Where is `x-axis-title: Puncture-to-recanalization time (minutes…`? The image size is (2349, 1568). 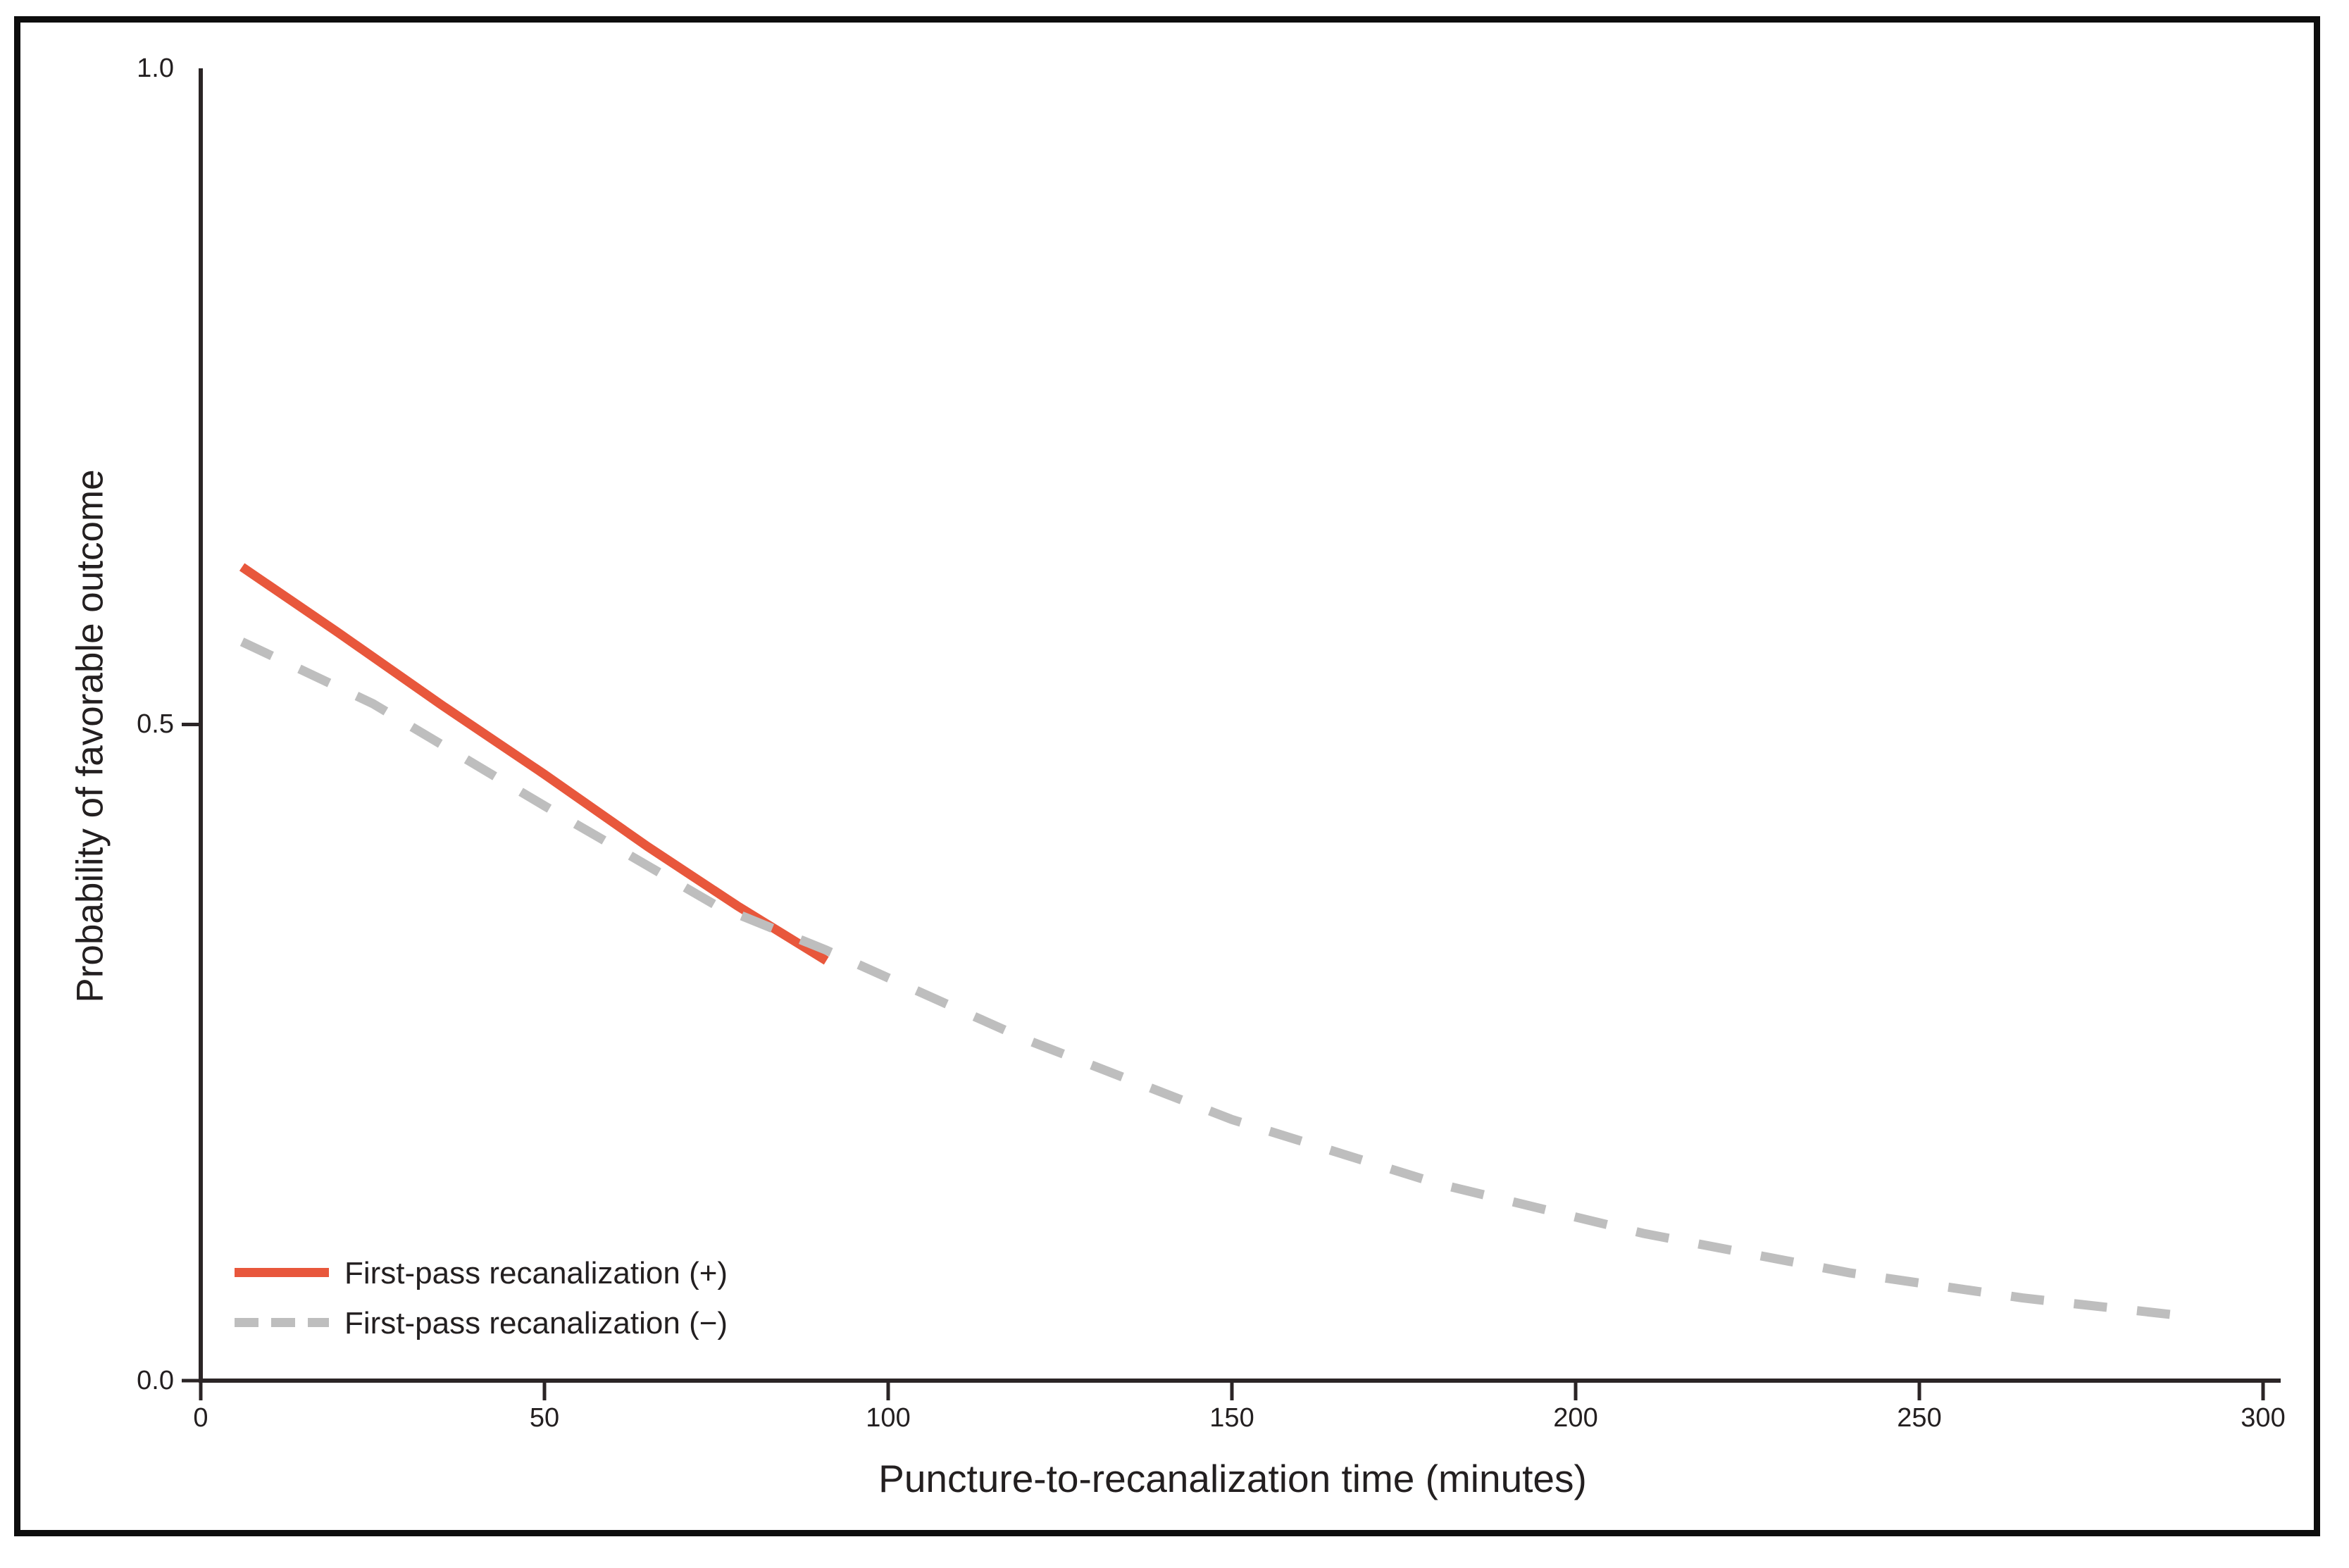
x-axis-title: Puncture-to-recanalization time (minutes… is located at coordinates (1232, 1478).